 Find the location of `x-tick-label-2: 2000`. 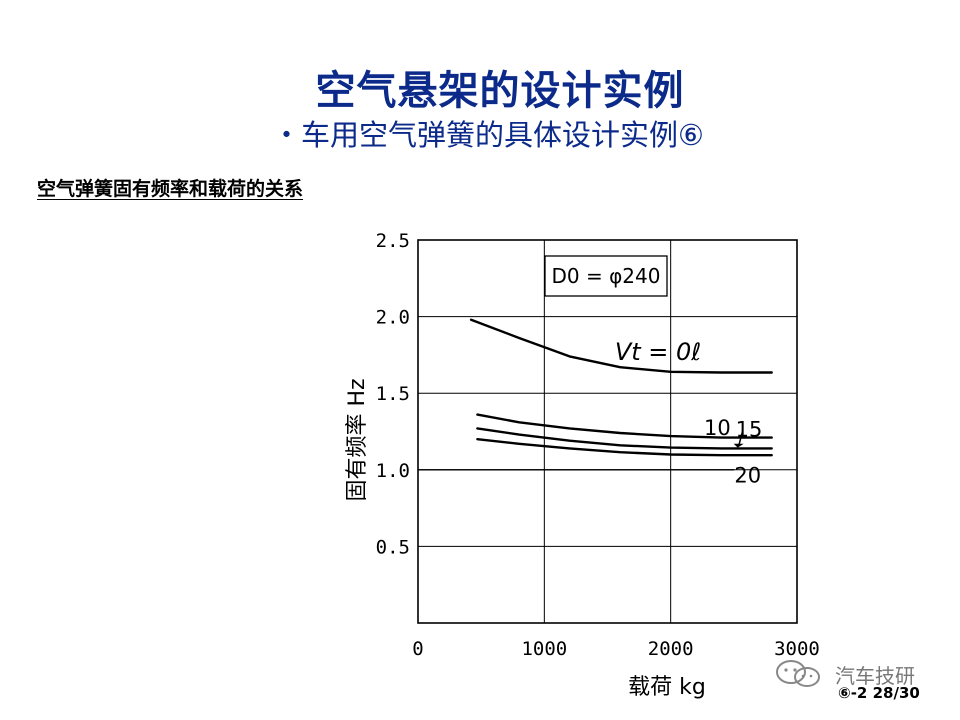

x-tick-label-2: 2000 is located at coordinates (671, 649).